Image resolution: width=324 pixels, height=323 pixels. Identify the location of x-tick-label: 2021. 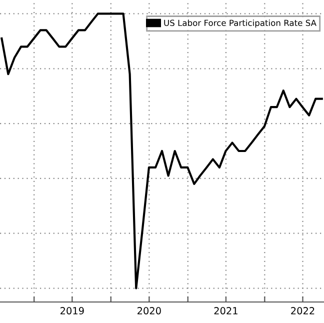
(226, 310).